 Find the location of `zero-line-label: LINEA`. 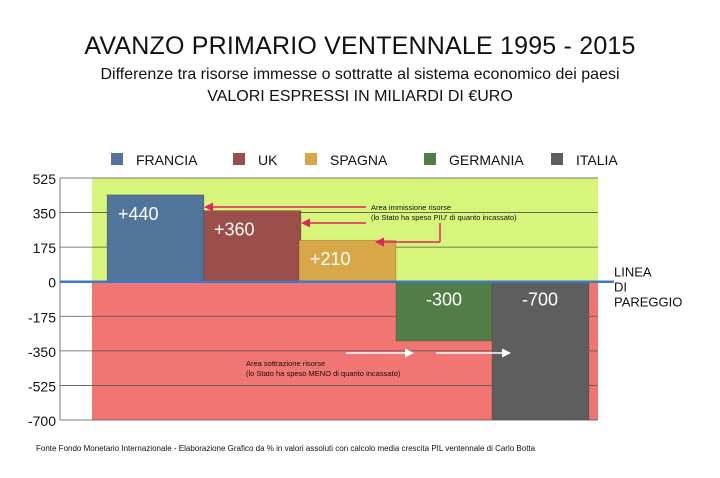

zero-line-label: LINEA is located at coordinates (633, 272).